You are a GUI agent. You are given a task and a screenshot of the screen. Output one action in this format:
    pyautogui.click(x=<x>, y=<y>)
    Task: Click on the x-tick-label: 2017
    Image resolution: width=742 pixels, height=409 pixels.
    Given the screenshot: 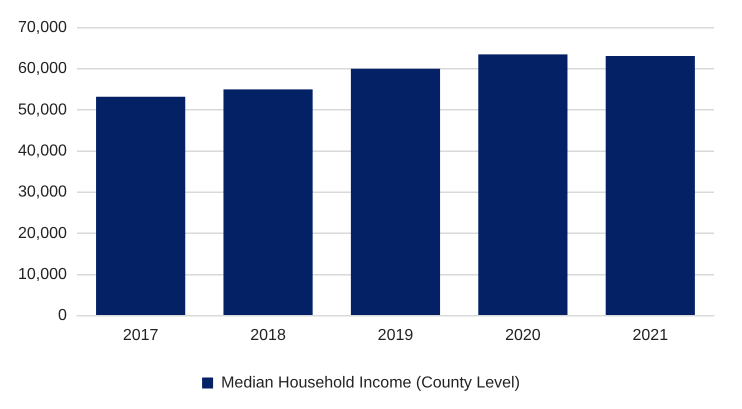 What is the action you would take?
    pyautogui.click(x=140, y=335)
    